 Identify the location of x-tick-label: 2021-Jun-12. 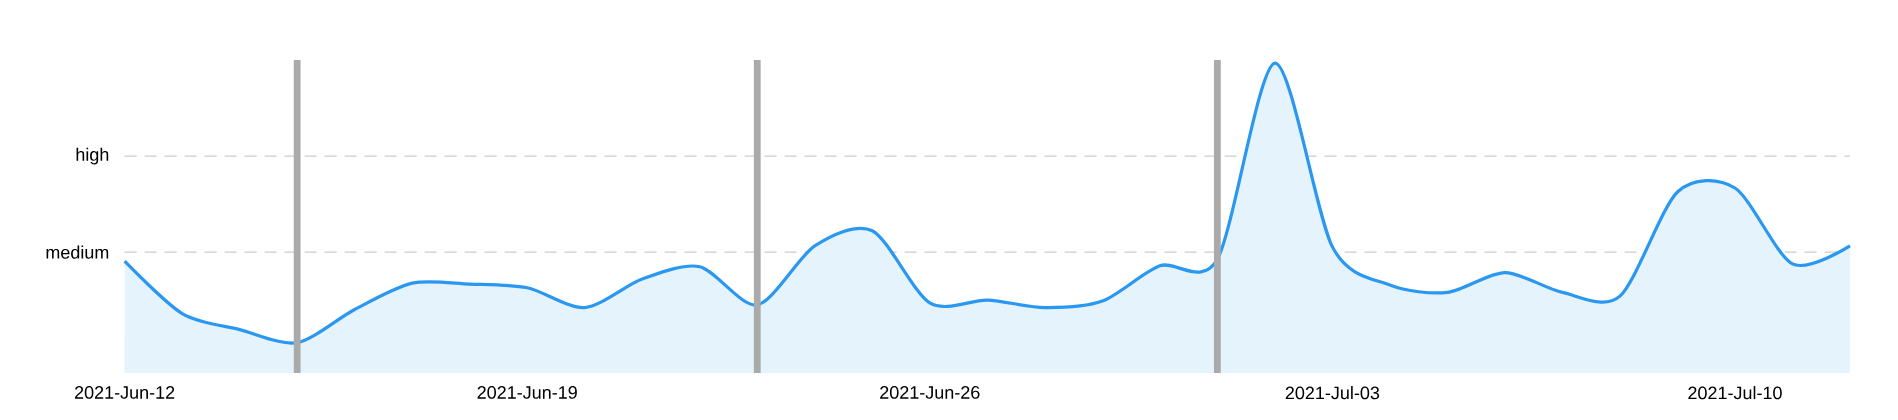
(125, 392).